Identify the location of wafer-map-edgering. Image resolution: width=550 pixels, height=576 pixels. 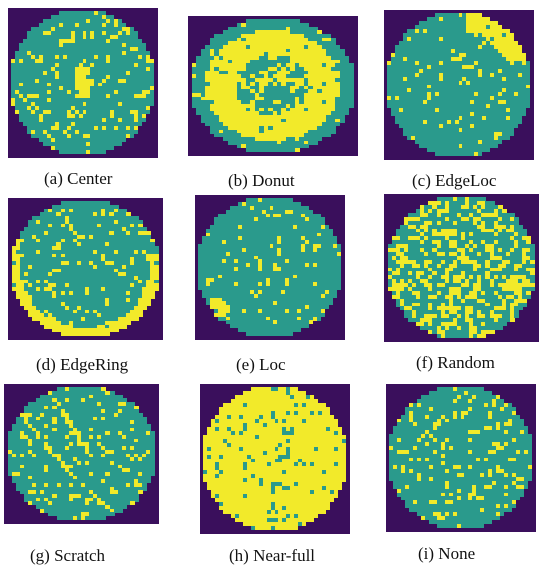
(85, 269).